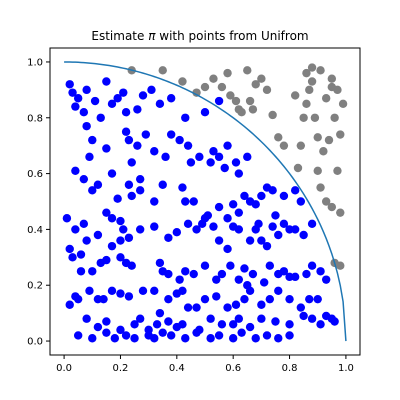 The width and height of the screenshot is (400, 400). What do you see at coordinates (35, 62) in the screenshot?
I see `y-tick-label: 1.0` at bounding box center [35, 62].